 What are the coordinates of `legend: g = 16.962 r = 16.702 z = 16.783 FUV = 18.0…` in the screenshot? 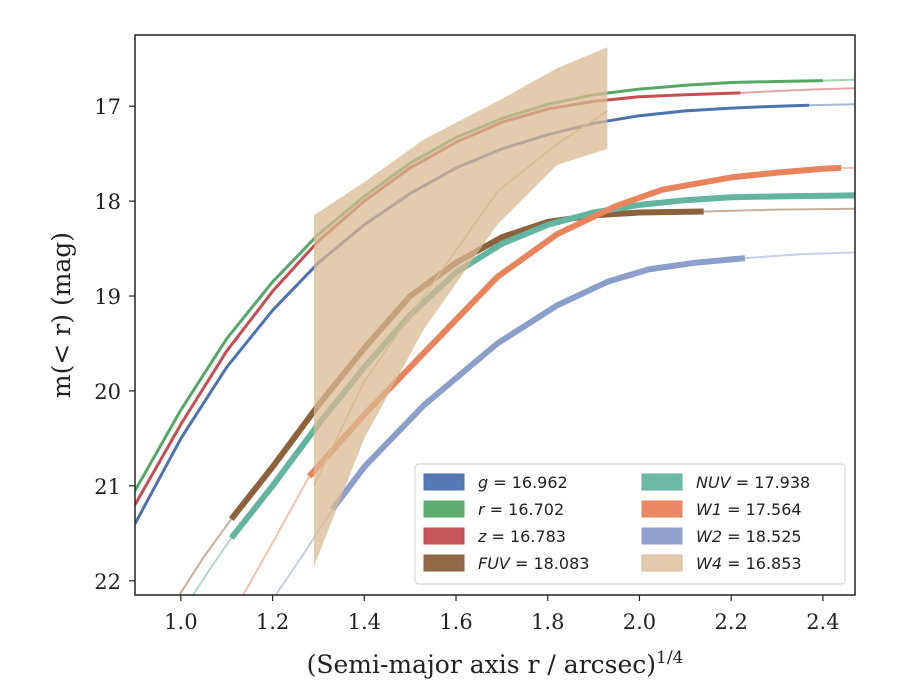 It's located at (630, 524).